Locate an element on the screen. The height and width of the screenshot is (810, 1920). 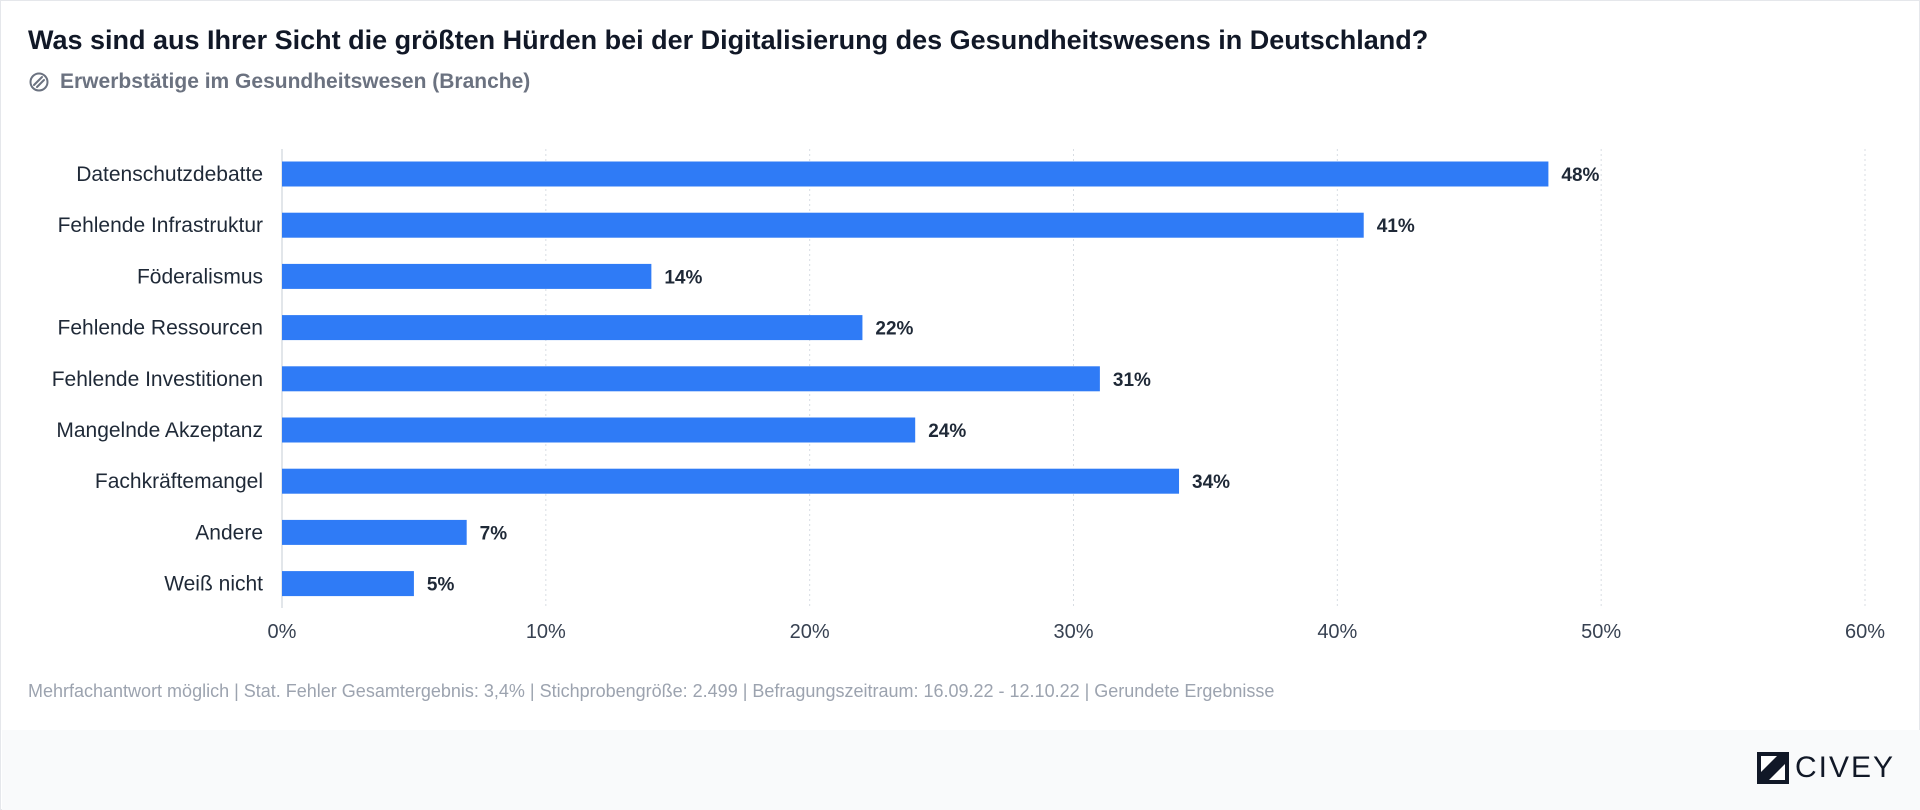
value-label: 41% is located at coordinates (1396, 226).